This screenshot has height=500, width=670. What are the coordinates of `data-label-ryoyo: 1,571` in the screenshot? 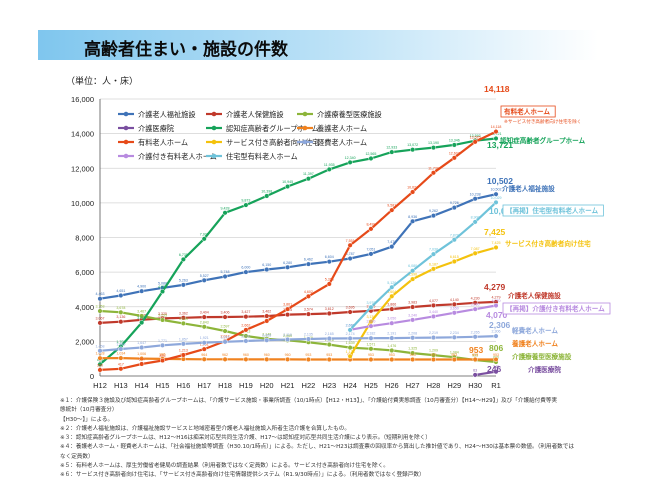 It's located at (370, 344).